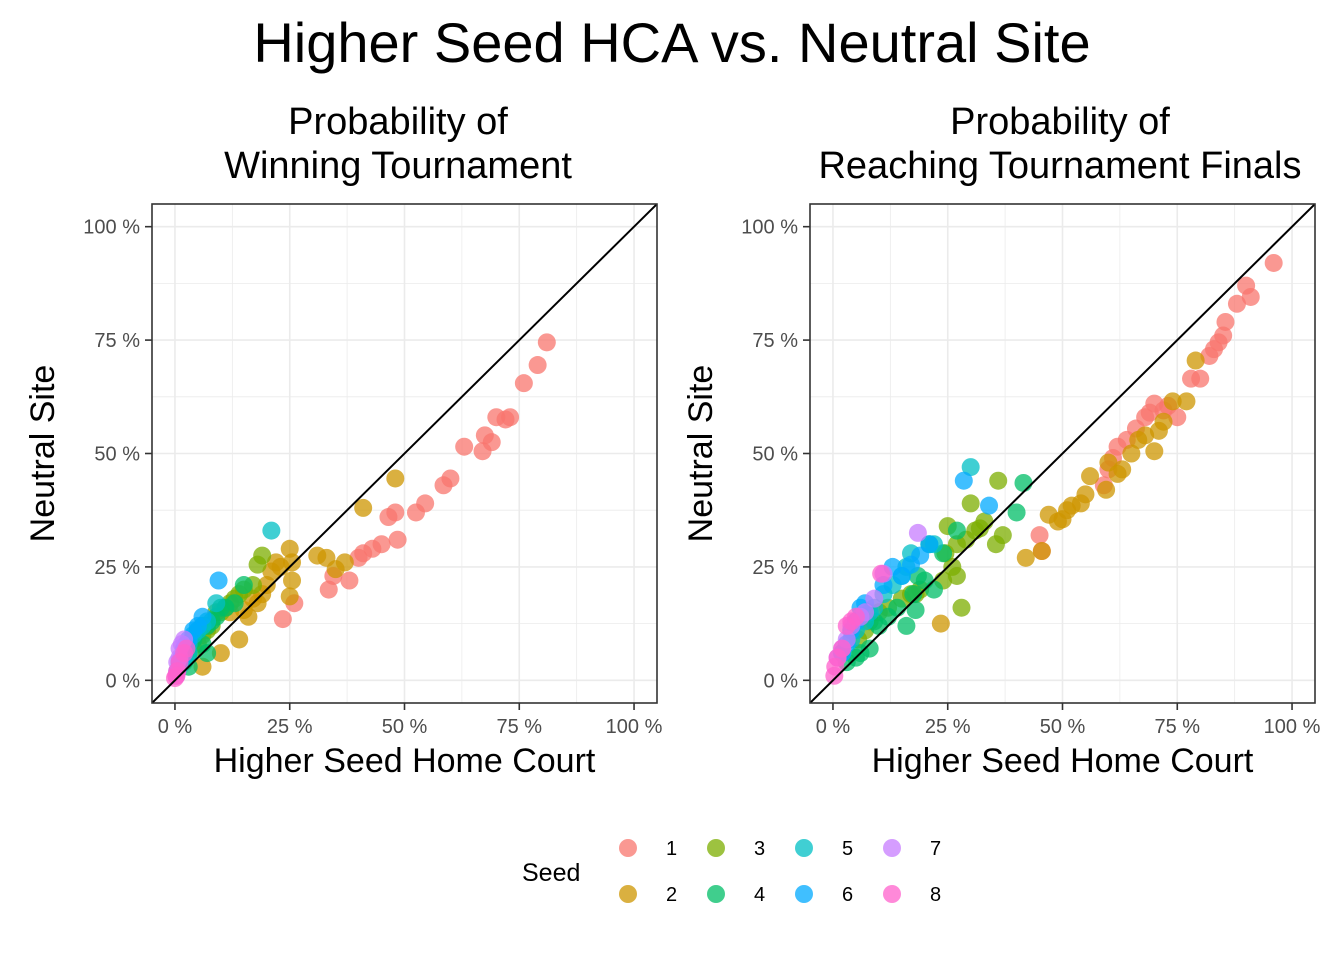 Image resolution: width=1344 pixels, height=960 pixels. Describe the element at coordinates (824, 849) in the screenshot. I see `legend-item-seed-5: 5` at that location.